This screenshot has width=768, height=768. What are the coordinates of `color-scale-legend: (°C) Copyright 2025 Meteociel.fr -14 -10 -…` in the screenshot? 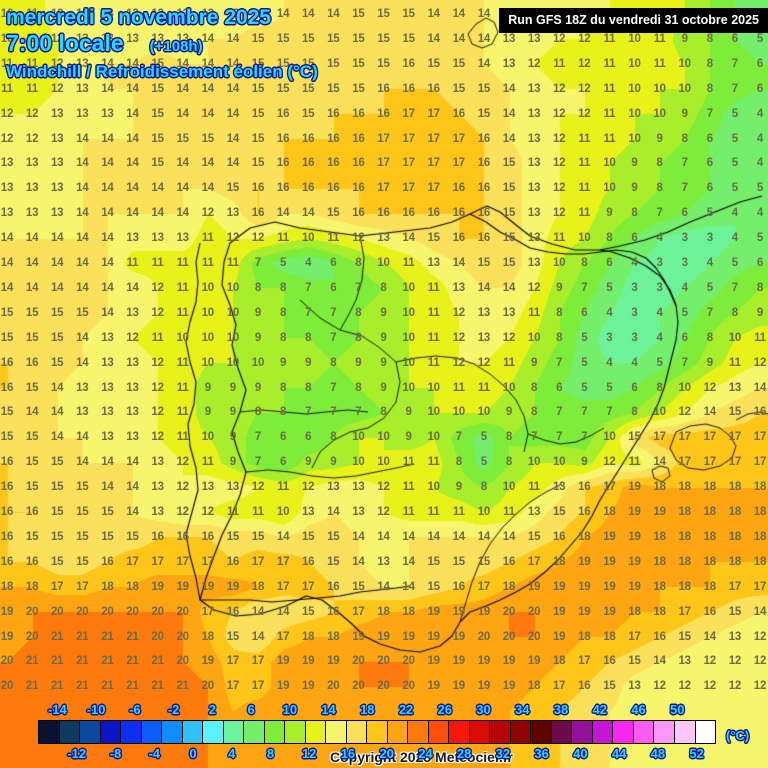 It's located at (384, 735).